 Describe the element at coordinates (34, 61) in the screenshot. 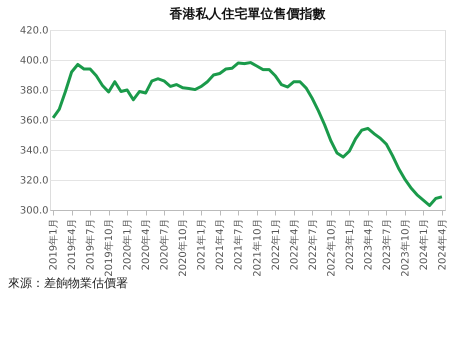

I see `y-tick-label: 400.0` at that location.